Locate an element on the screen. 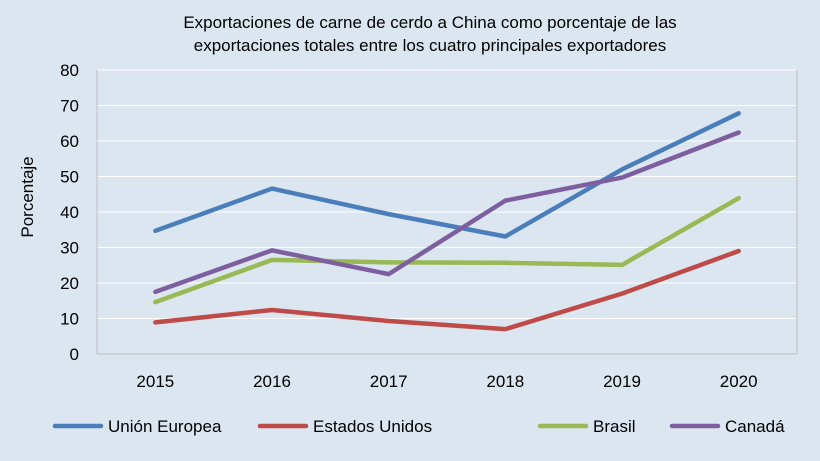 This screenshot has width=820, height=461. x-tick-label: 2016 is located at coordinates (272, 381).